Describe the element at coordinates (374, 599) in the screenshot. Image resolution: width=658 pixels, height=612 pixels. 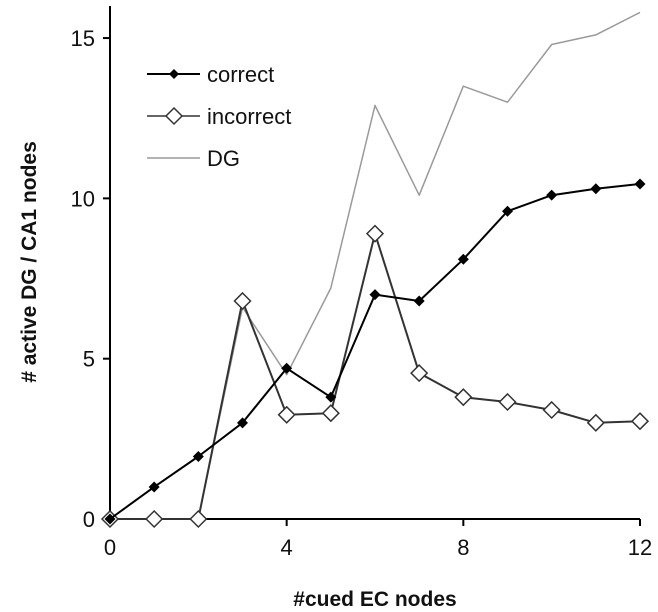
I see `x-axis-title: #cued EC nodes` at that location.